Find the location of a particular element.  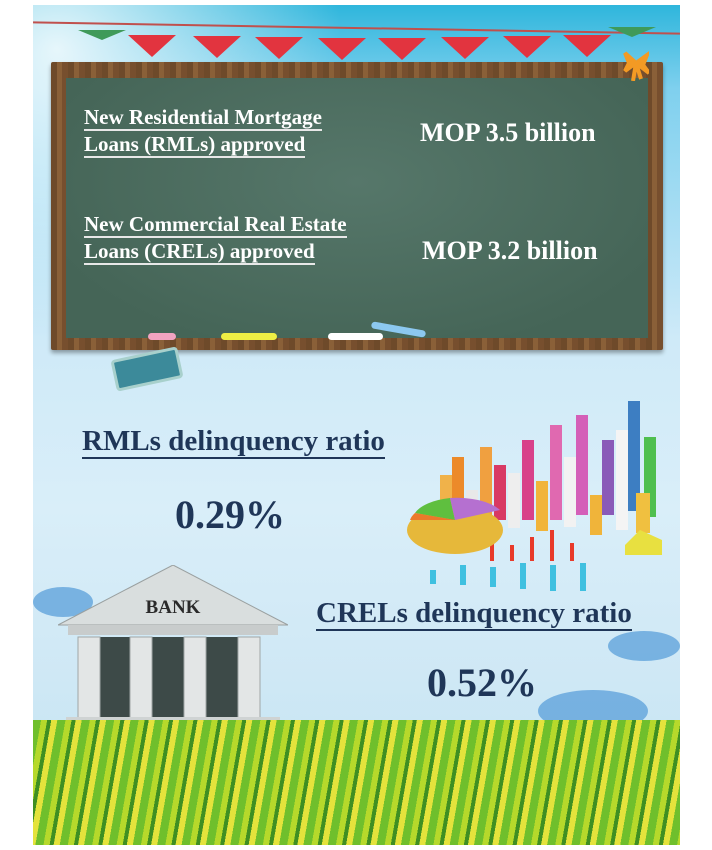

ribbon-bow-icon is located at coordinates (636, 66).